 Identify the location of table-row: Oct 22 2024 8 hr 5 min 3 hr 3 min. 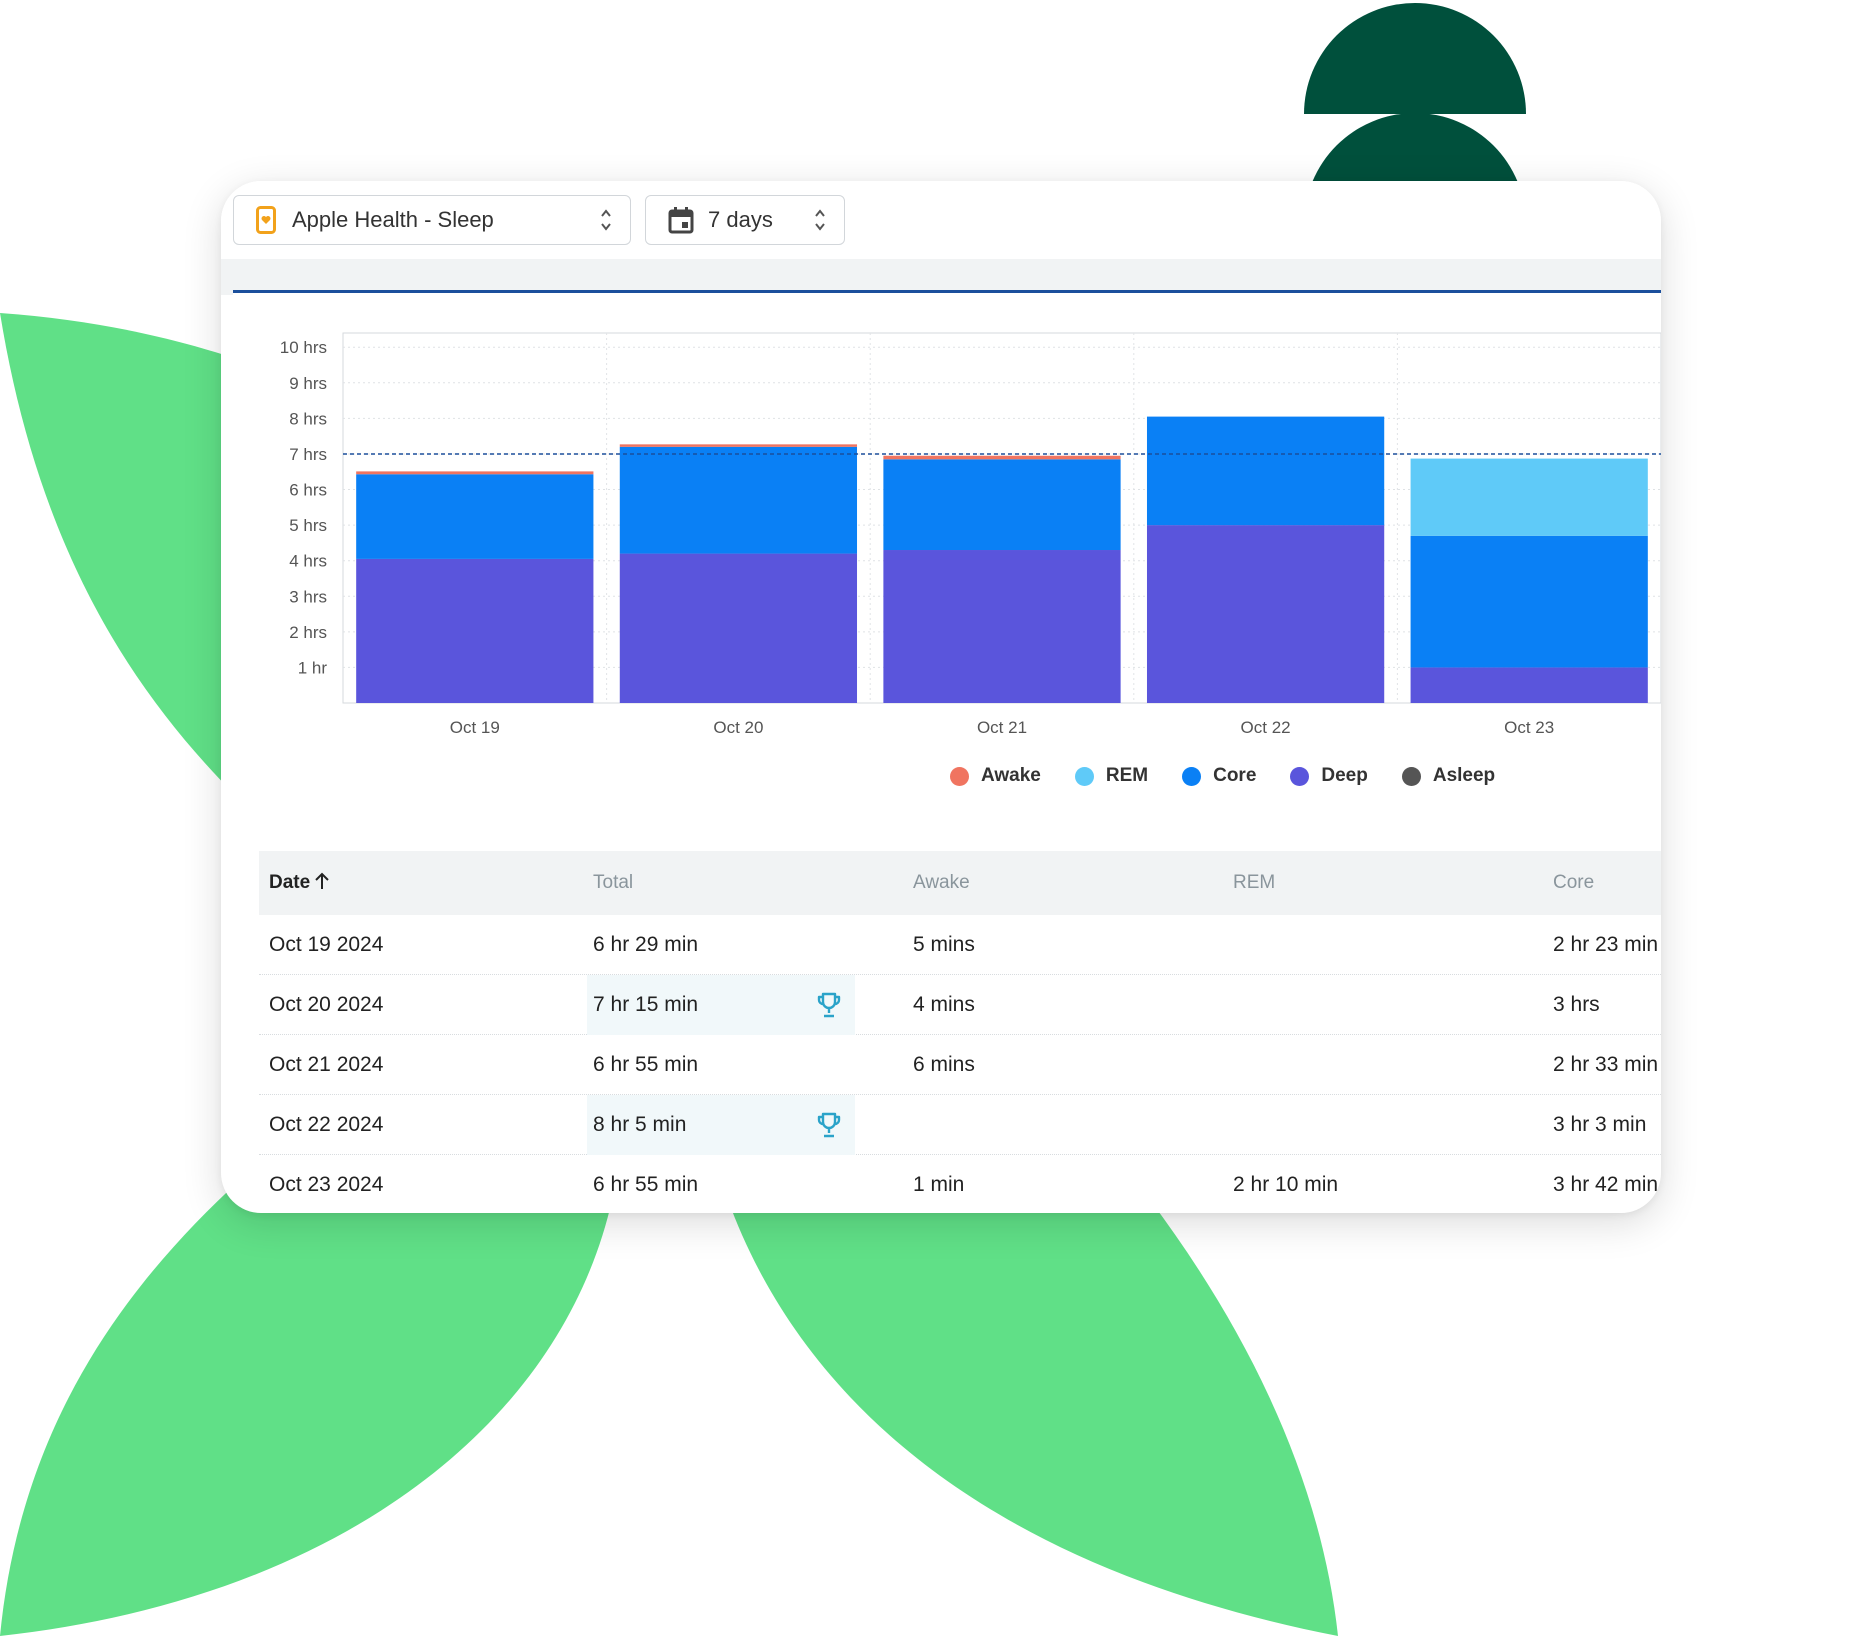
(960, 1125).